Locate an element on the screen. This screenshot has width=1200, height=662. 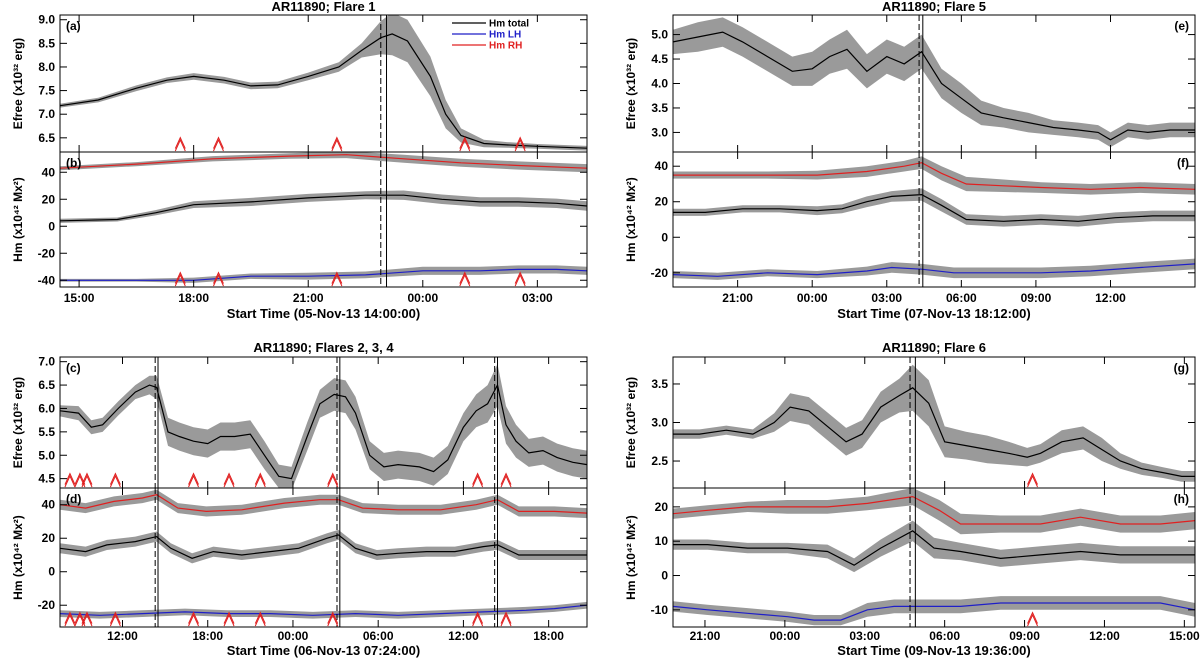
y-tick-label: 3.0 is located at coordinates (659, 423).